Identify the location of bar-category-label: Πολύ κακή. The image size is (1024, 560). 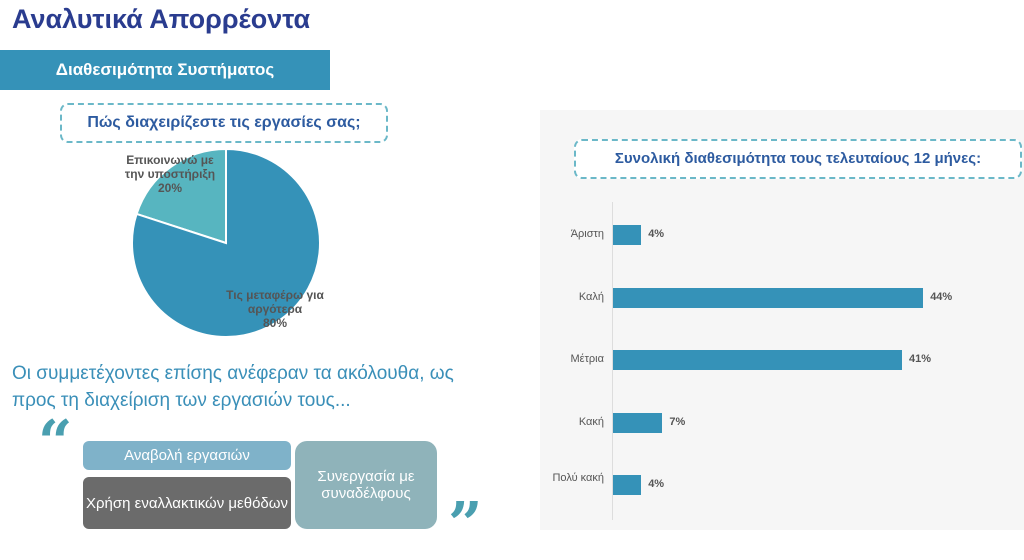
(578, 478).